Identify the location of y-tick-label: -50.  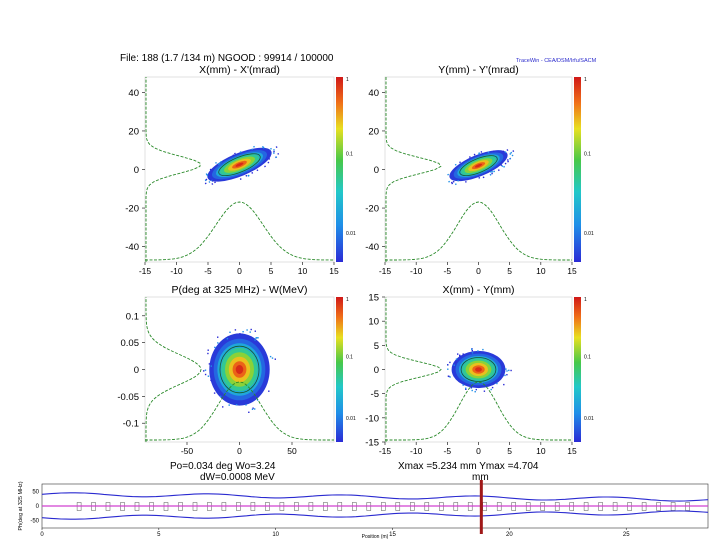
(34, 522).